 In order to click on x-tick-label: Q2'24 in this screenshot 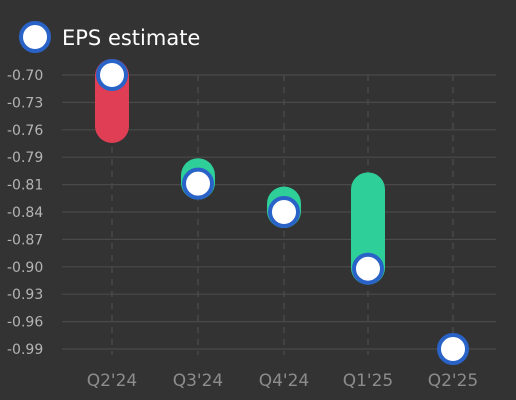, I will do `click(112, 381)`.